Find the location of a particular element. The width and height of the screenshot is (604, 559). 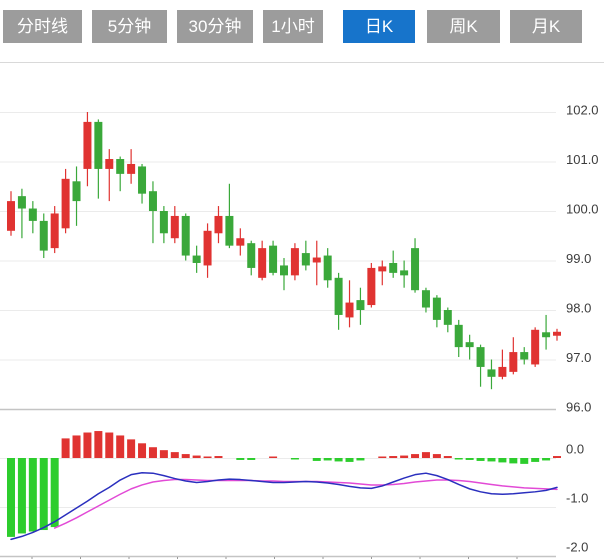

macd-tick-label: 0.0 is located at coordinates (575, 449).